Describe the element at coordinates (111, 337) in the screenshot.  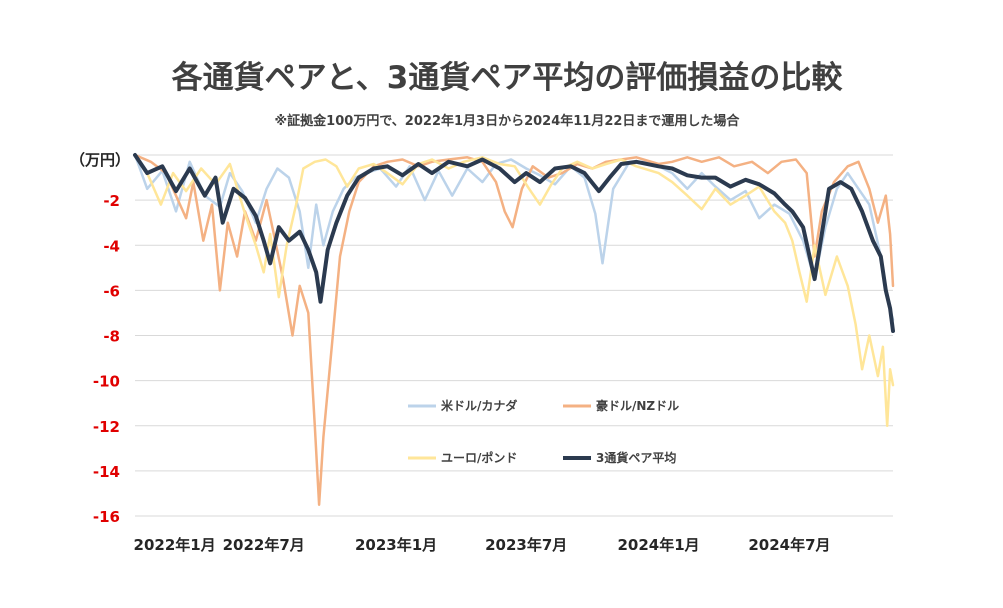
I see `y-tick-label: -8` at that location.